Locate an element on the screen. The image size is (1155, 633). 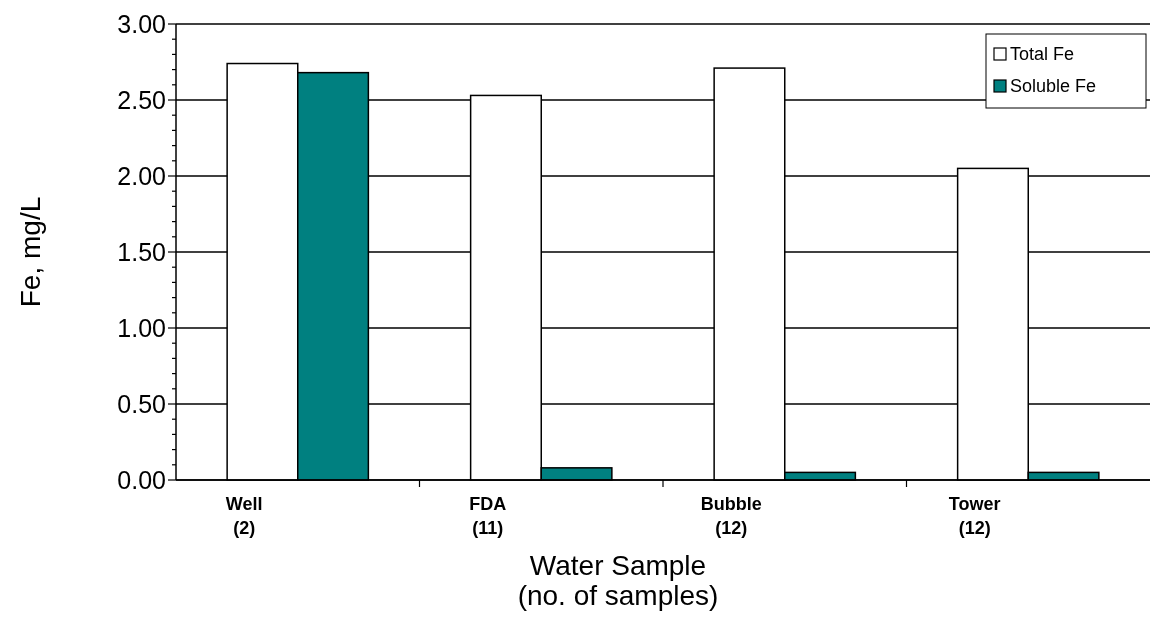
x-tick-label: FDA (11) is located at coordinates (488, 516).